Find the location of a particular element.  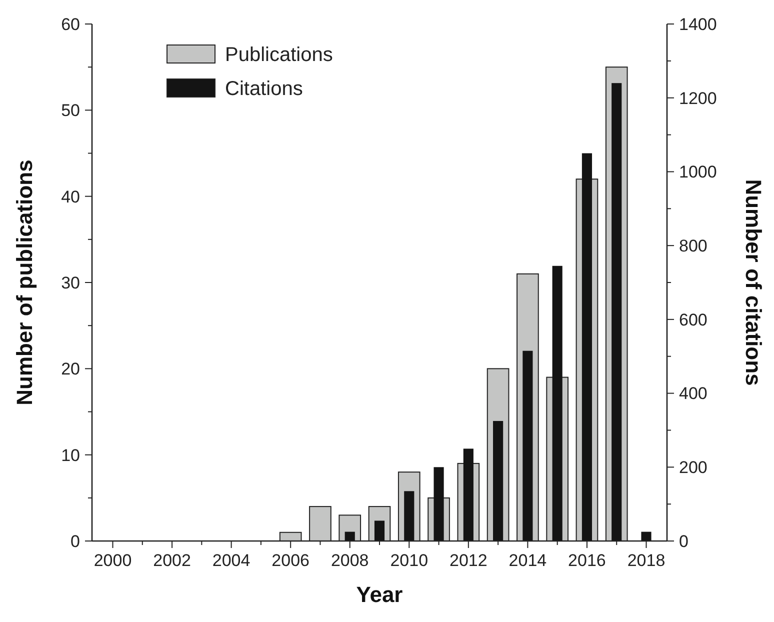

y-tick-label: 60 is located at coordinates (70, 24).